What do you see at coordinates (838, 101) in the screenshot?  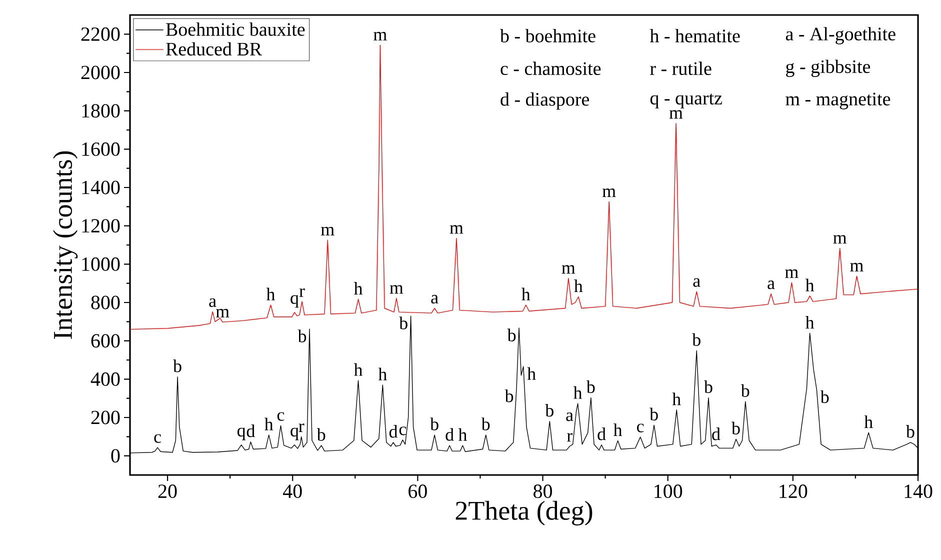 I see `annotation: m - magnetite` at bounding box center [838, 101].